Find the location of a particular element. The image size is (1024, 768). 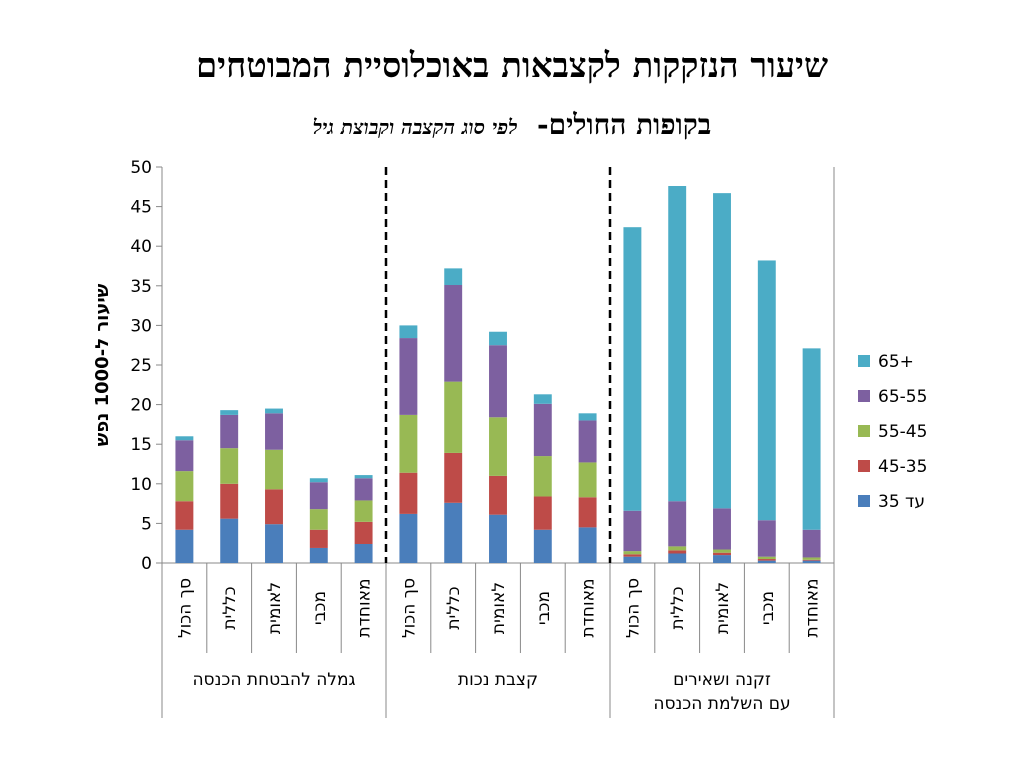

y-tick-label: 35 is located at coordinates (141, 287).